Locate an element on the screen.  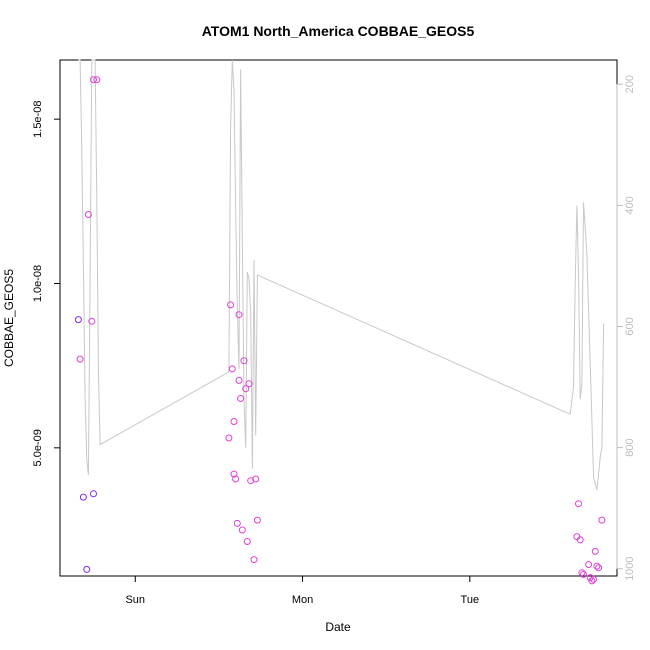
x-tick-label: Tue is located at coordinates (470, 600).